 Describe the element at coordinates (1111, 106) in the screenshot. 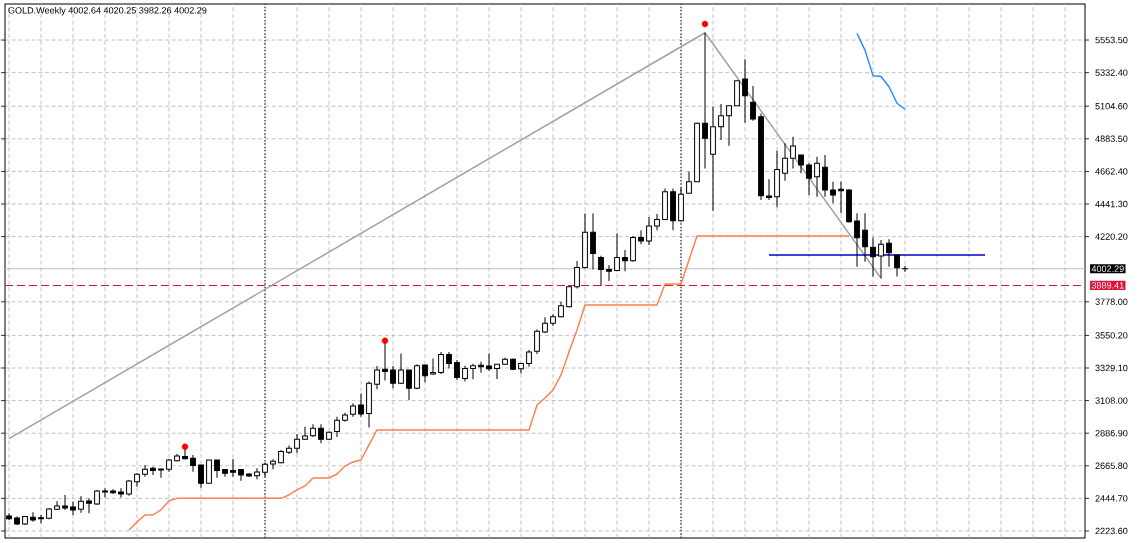

I see `y-tick-label: 5104.60` at that location.